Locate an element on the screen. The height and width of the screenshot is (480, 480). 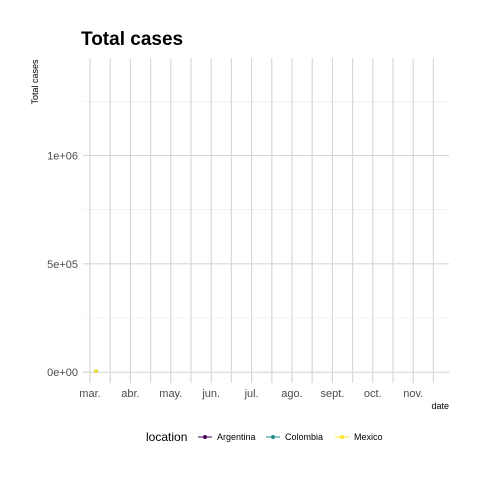
legend: location Argentina Colombia Mexico is located at coordinates (264, 437).